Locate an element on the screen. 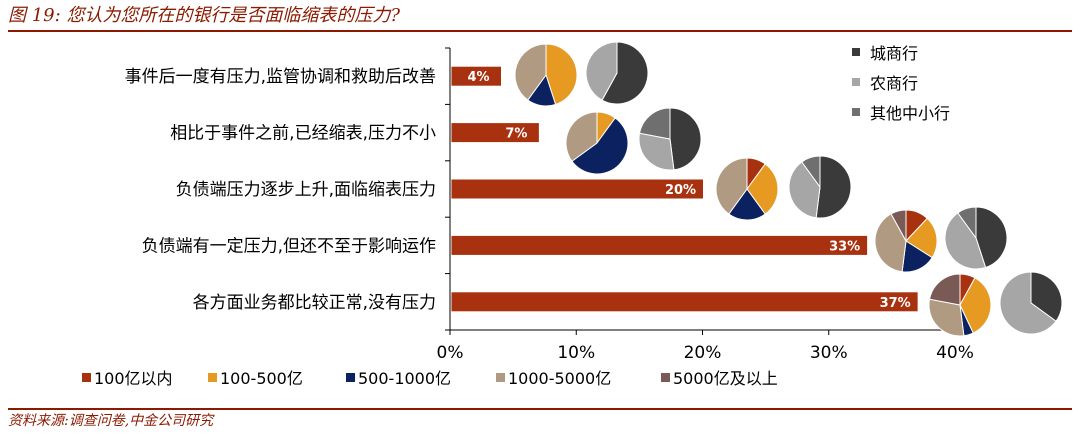 The width and height of the screenshot is (1080, 434). legend-label: 100亿以内 is located at coordinates (133, 378).